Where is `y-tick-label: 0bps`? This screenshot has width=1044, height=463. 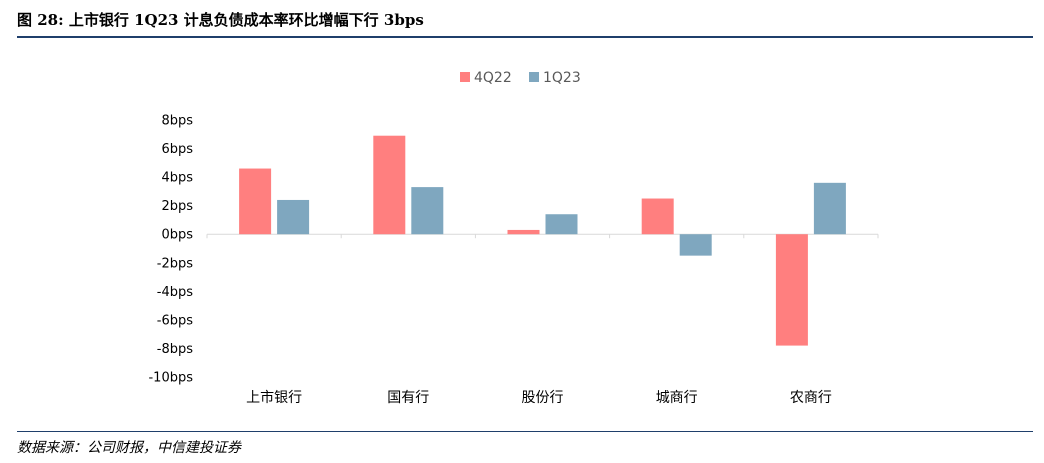
y-tick-label: 0bps is located at coordinates (177, 235).